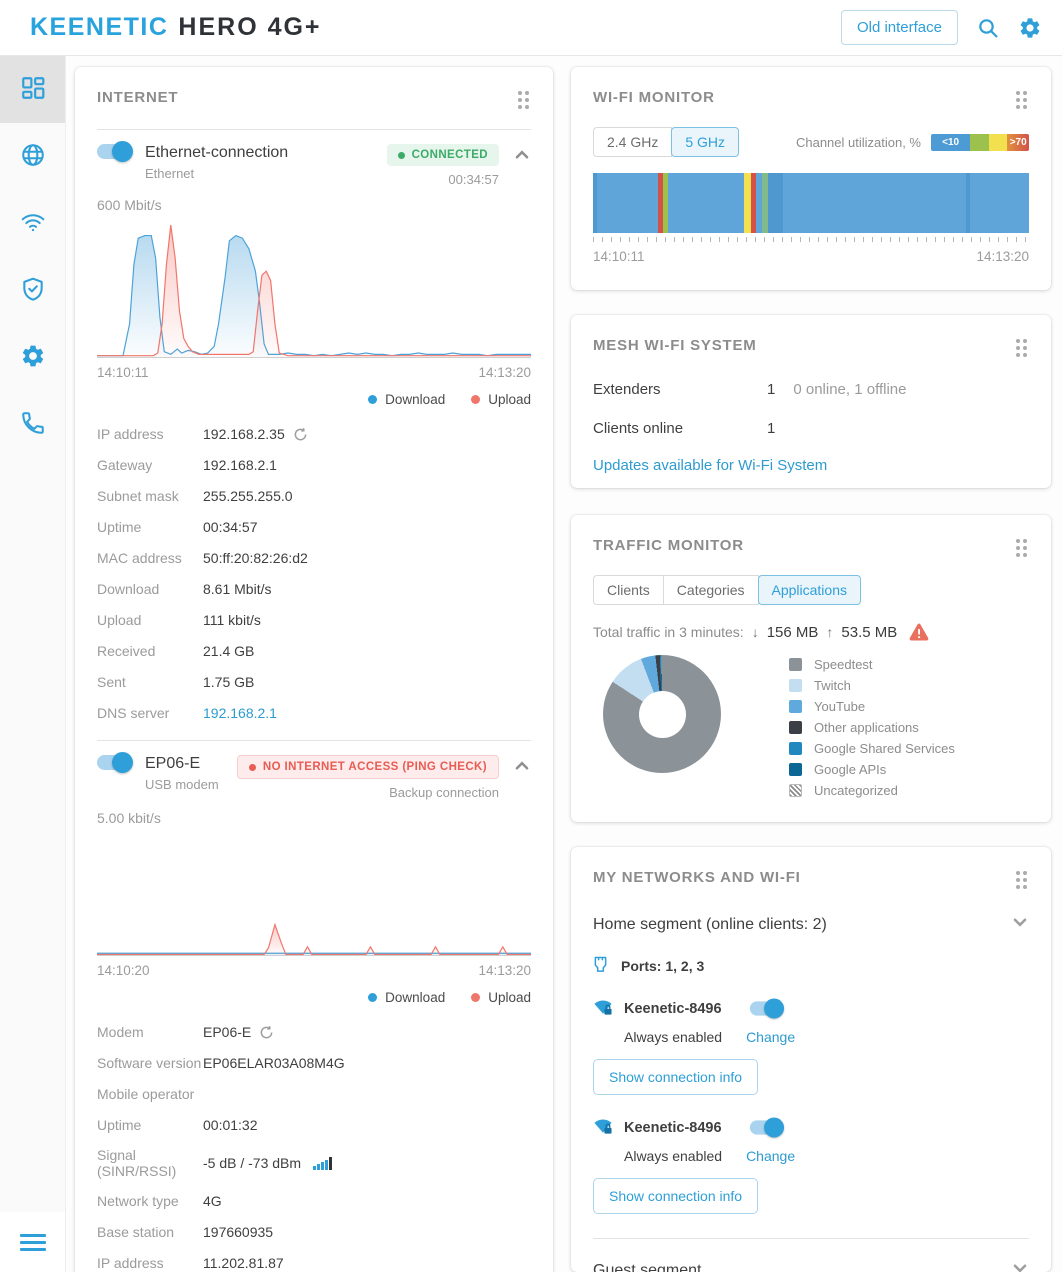 This screenshot has height=1272, width=1062. I want to click on status-badge: CONNECTED, so click(442, 155).